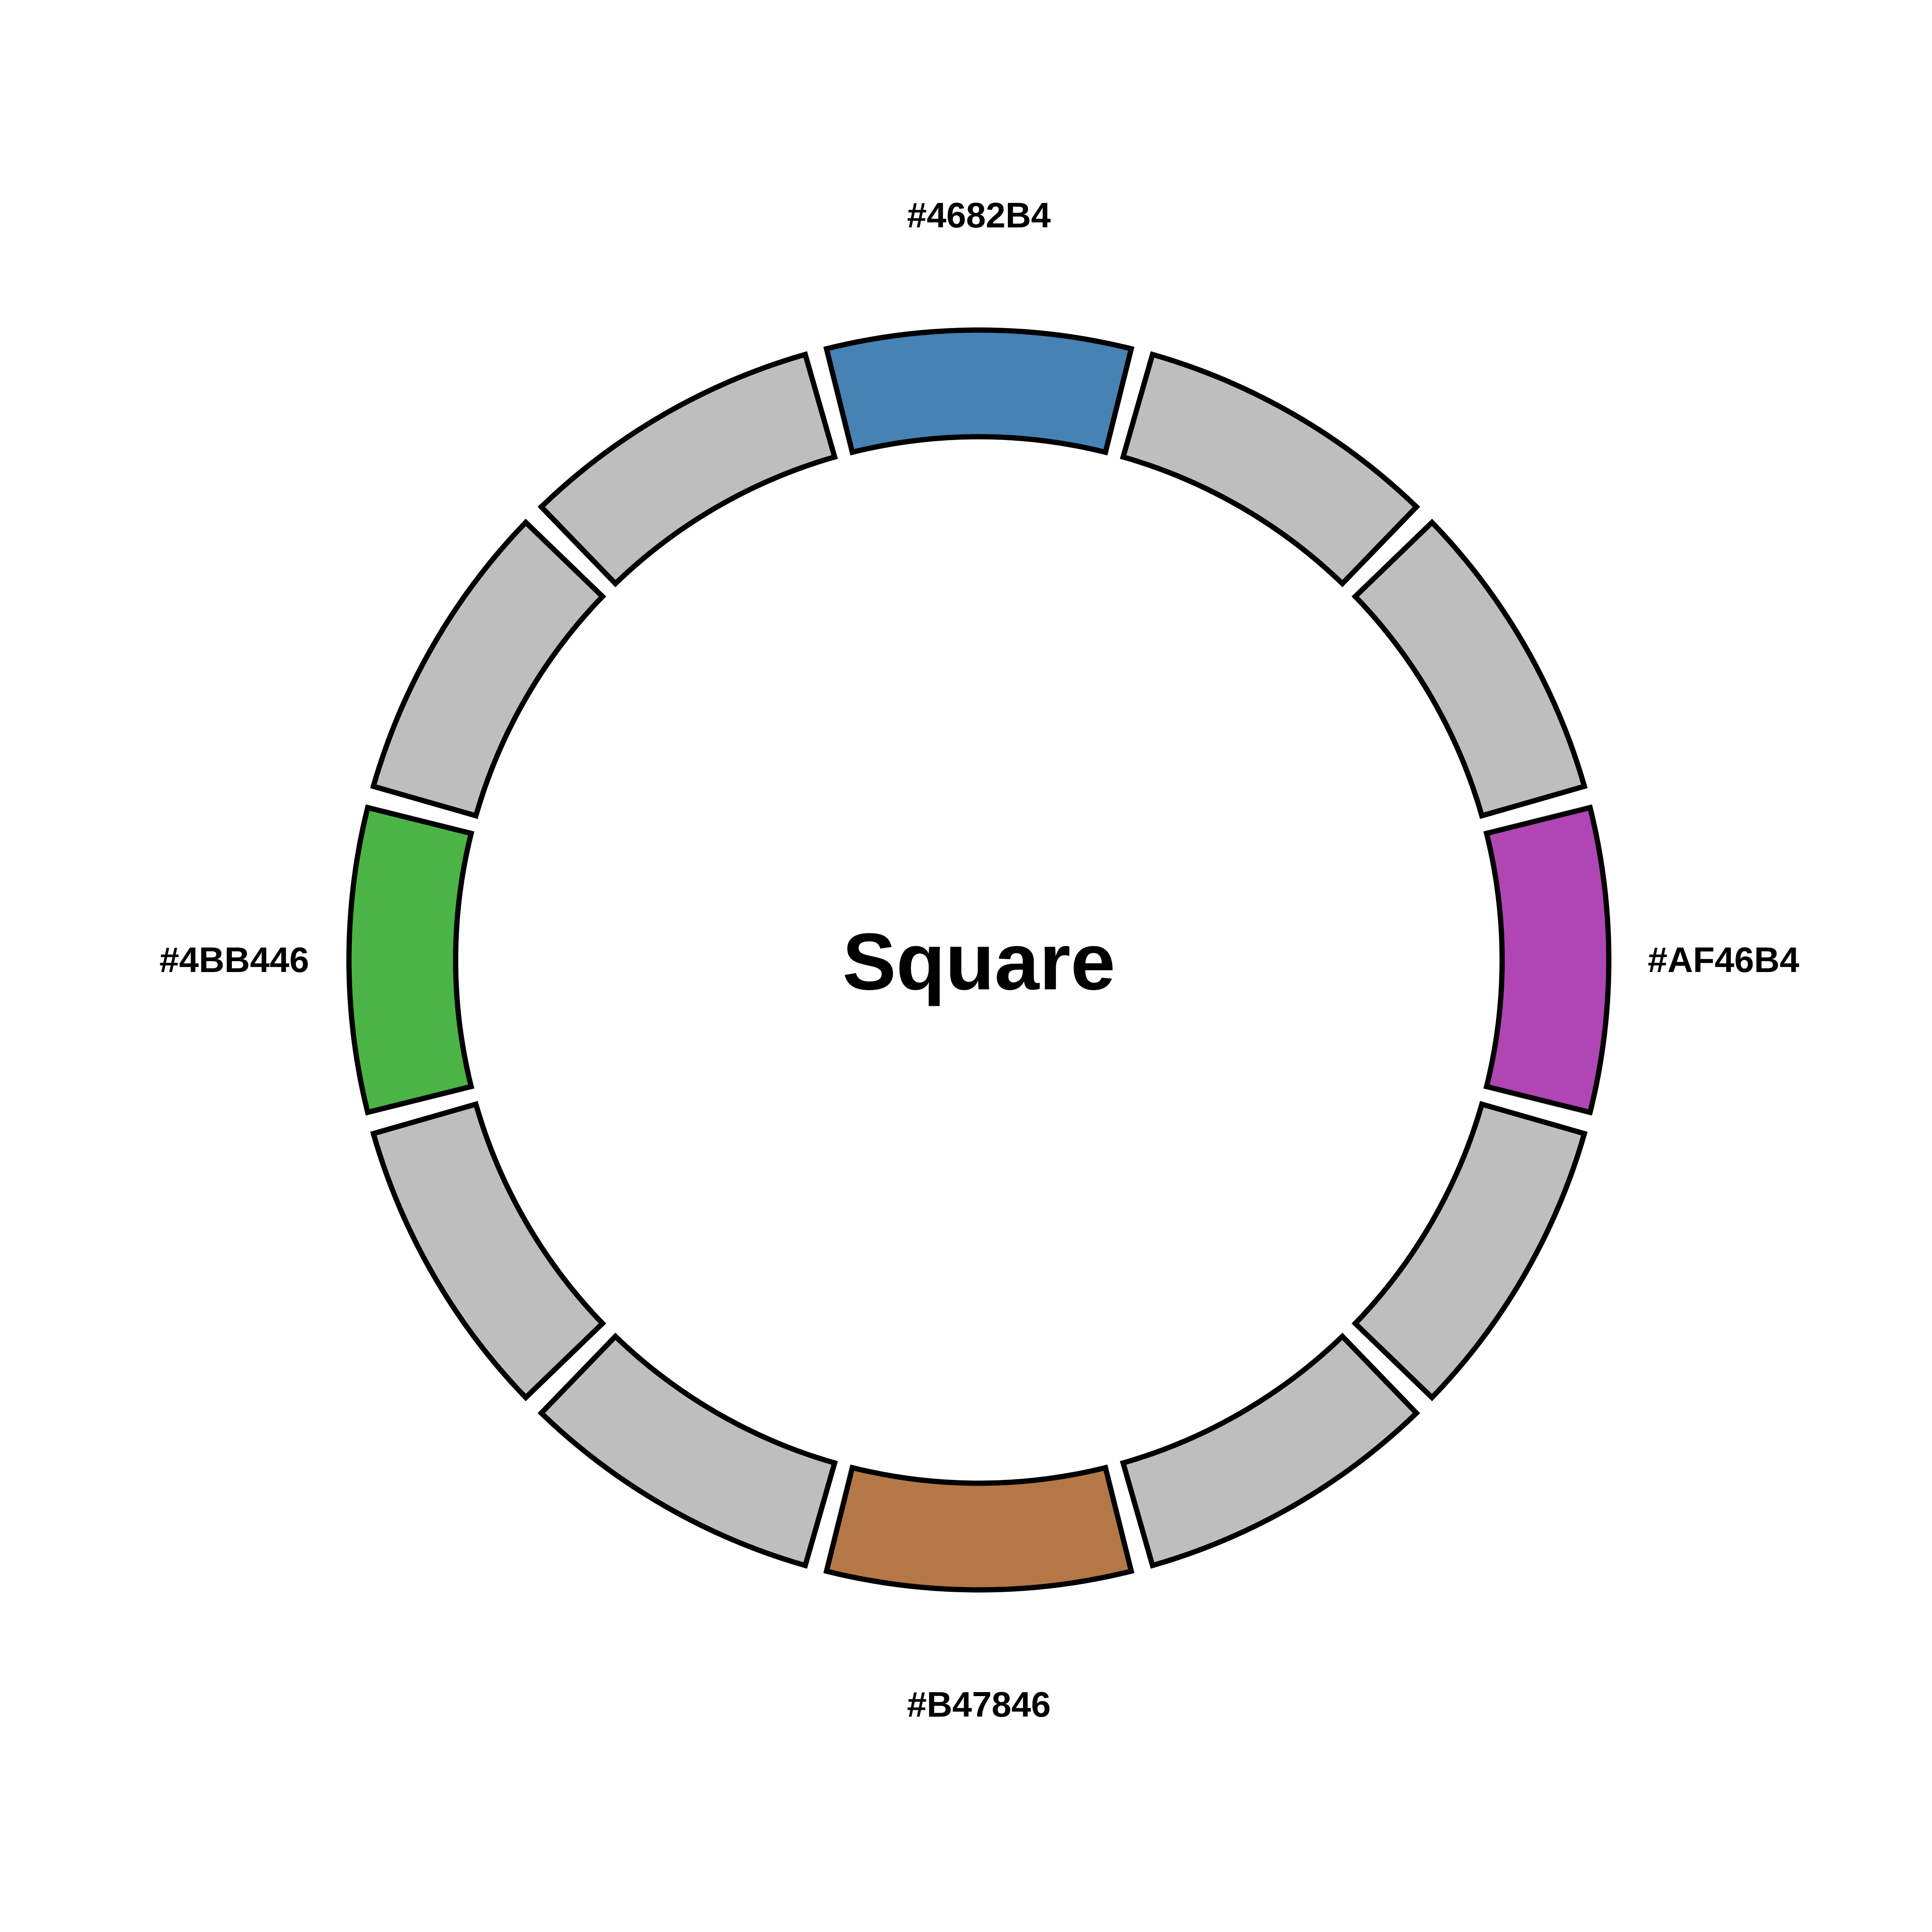  I want to click on center-title: Square, so click(978, 962).